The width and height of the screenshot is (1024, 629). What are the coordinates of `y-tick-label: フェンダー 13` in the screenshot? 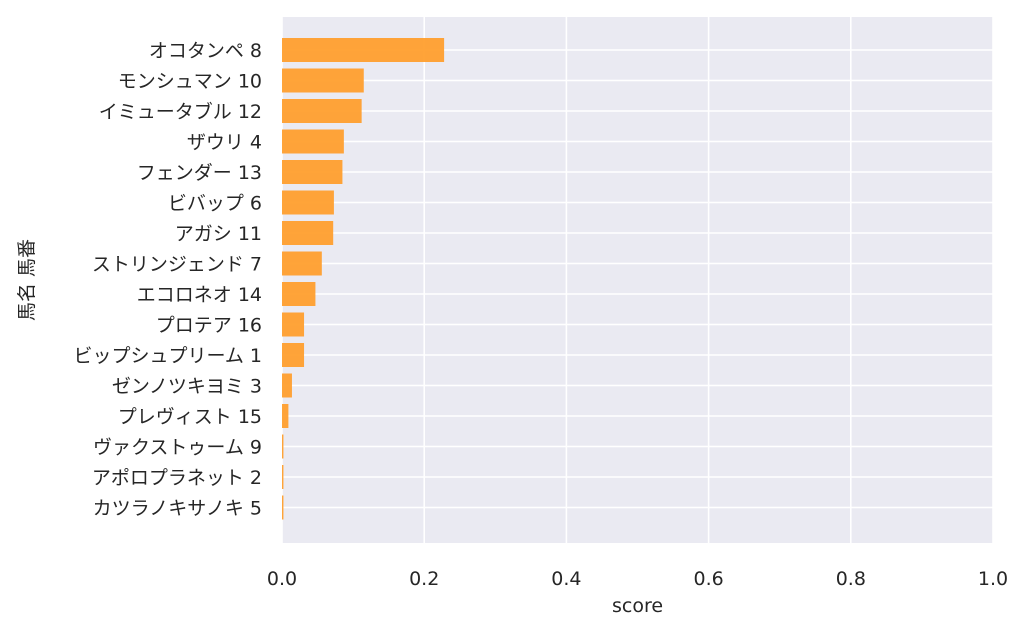 It's located at (199, 173).